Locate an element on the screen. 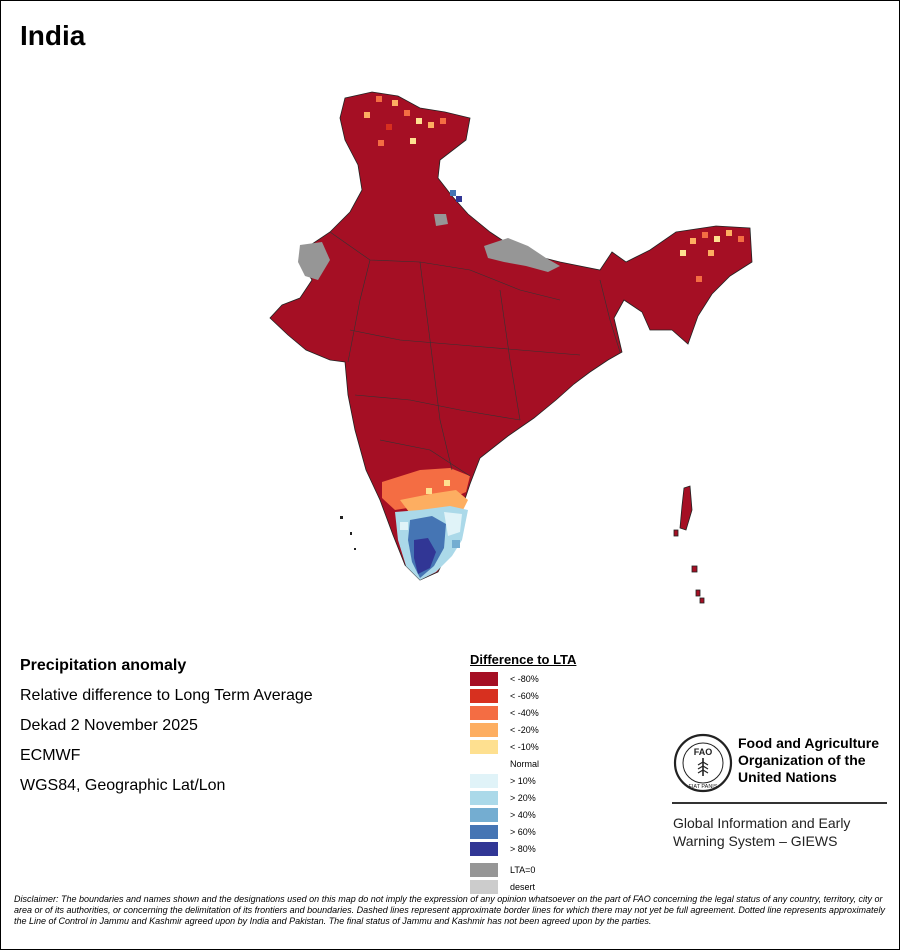 This screenshot has height=950, width=900. divider is located at coordinates (779, 803).